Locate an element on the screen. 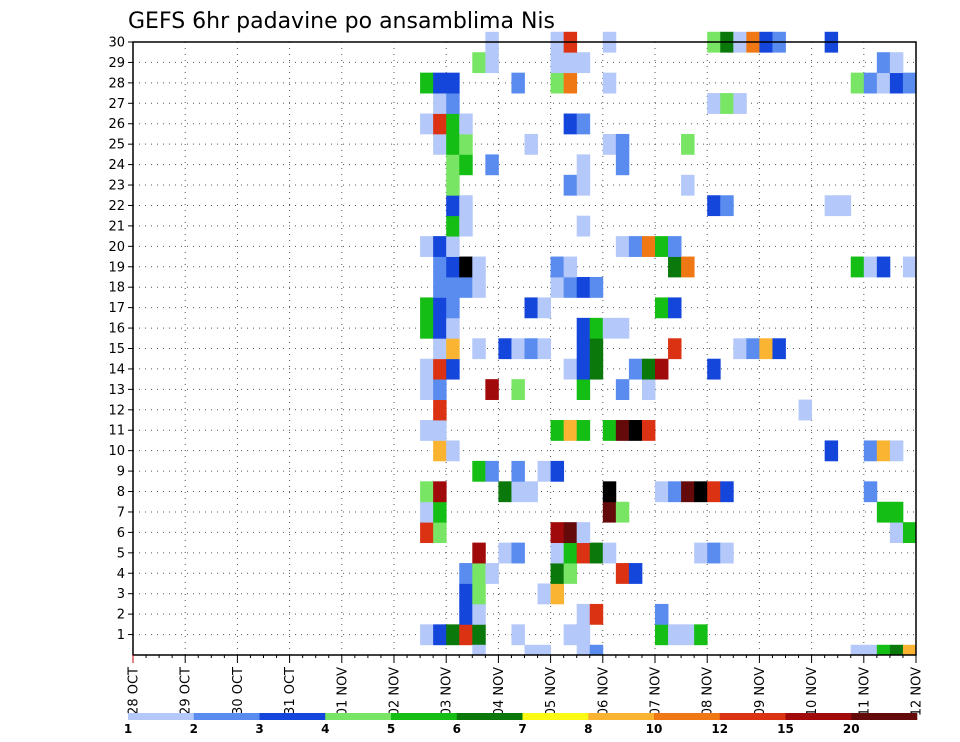 The height and width of the screenshot is (742, 960). colorbar-label: 5 is located at coordinates (391, 729).